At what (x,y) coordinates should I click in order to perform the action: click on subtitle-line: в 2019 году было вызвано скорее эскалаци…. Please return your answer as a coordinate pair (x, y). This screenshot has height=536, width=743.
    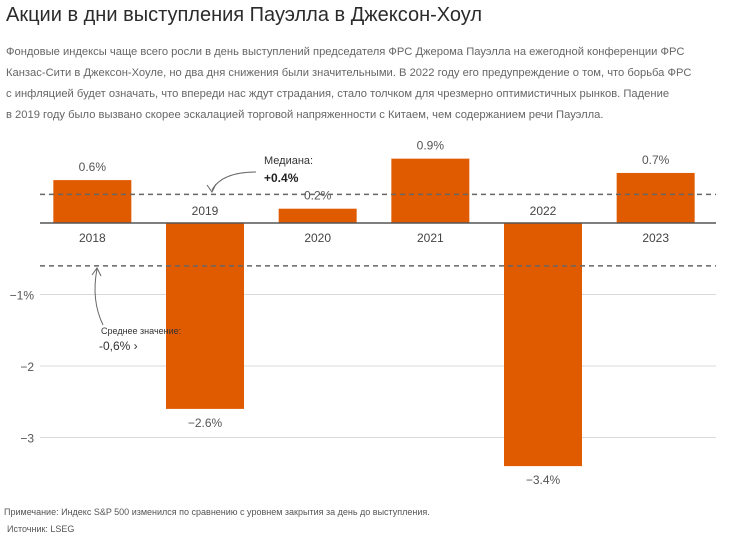
    Looking at the image, I should click on (305, 115).